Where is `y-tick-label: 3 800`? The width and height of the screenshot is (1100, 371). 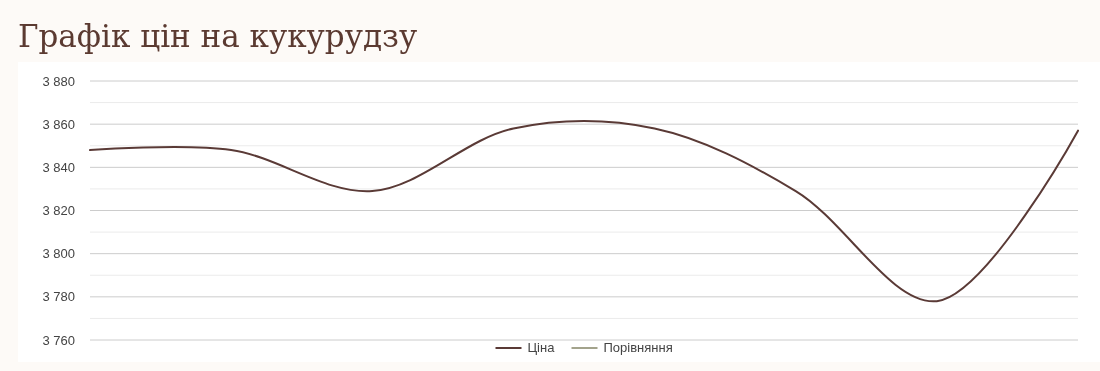 y-tick-label: 3 800 is located at coordinates (58, 254).